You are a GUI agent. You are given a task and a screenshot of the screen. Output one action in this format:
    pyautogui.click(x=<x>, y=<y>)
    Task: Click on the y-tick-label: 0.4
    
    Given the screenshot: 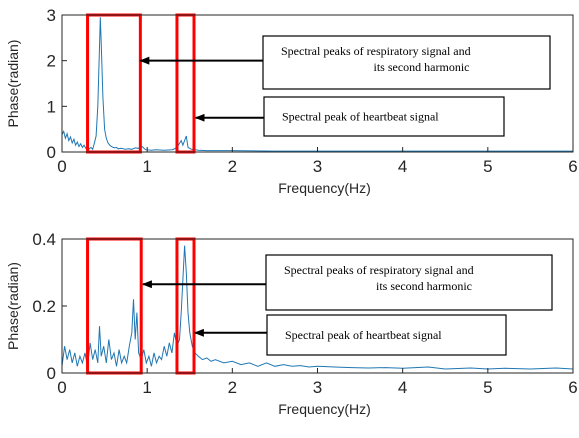 What is the action you would take?
    pyautogui.click(x=44, y=239)
    